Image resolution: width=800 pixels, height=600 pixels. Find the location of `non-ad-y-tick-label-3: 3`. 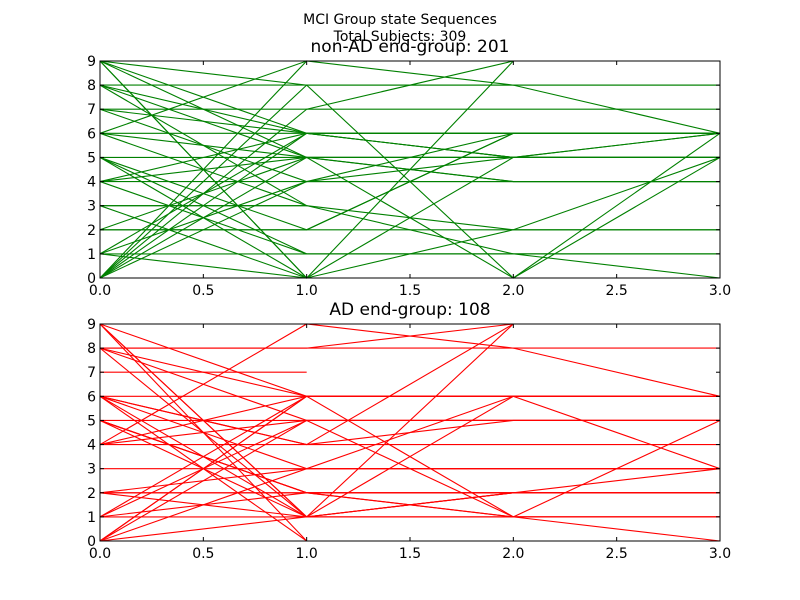

non-ad-y-tick-label-3: 3 is located at coordinates (91, 207).